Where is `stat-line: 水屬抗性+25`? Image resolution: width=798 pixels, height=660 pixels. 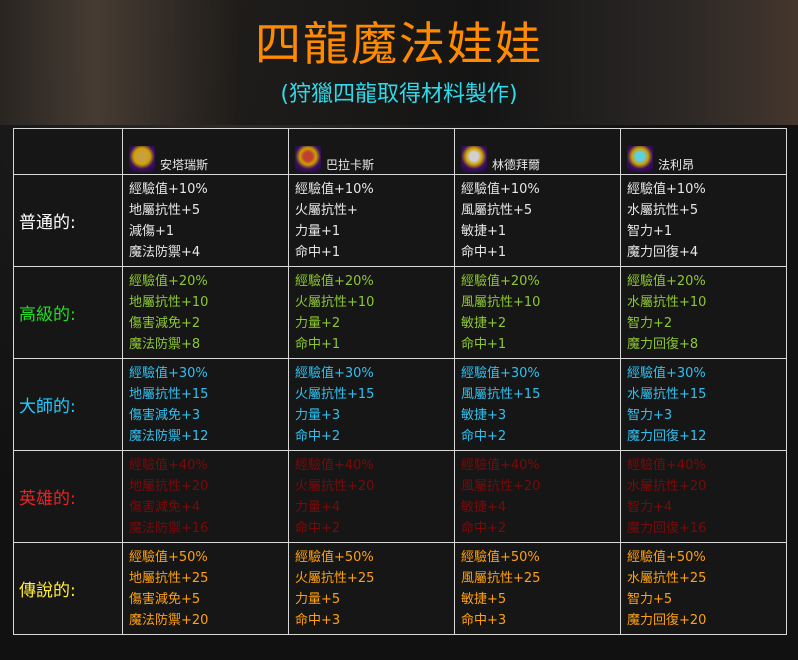 stat-line: 水屬抗性+25 is located at coordinates (667, 578).